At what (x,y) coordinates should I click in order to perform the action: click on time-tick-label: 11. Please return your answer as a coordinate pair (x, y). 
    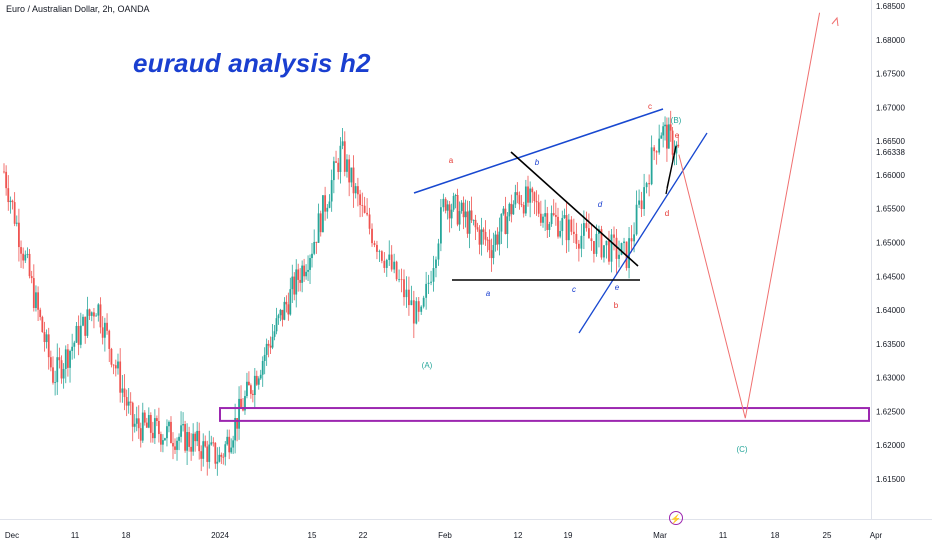
    Looking at the image, I should click on (723, 535).